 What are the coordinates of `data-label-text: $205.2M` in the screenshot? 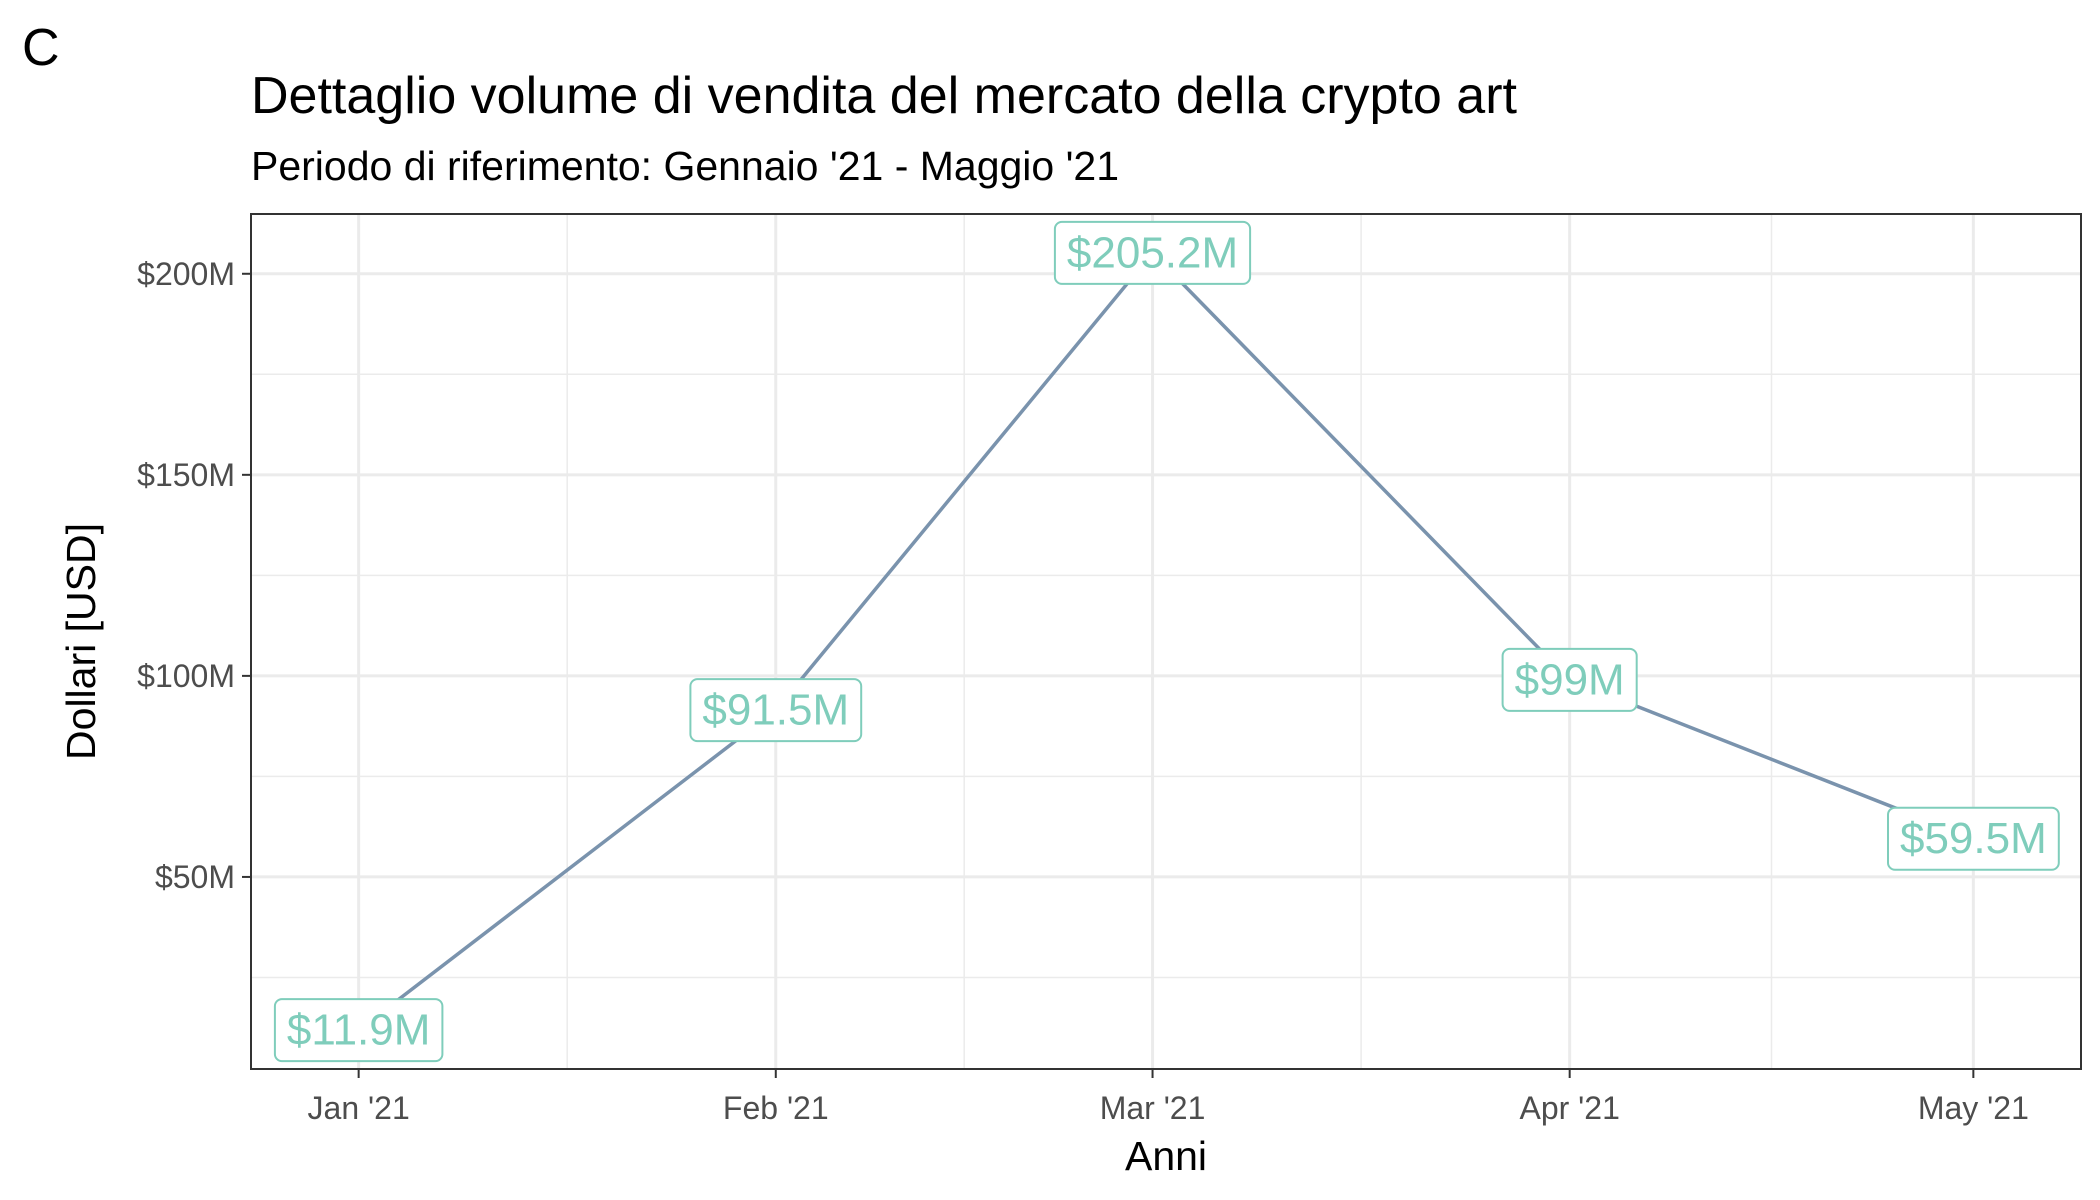 It's located at (1152, 252).